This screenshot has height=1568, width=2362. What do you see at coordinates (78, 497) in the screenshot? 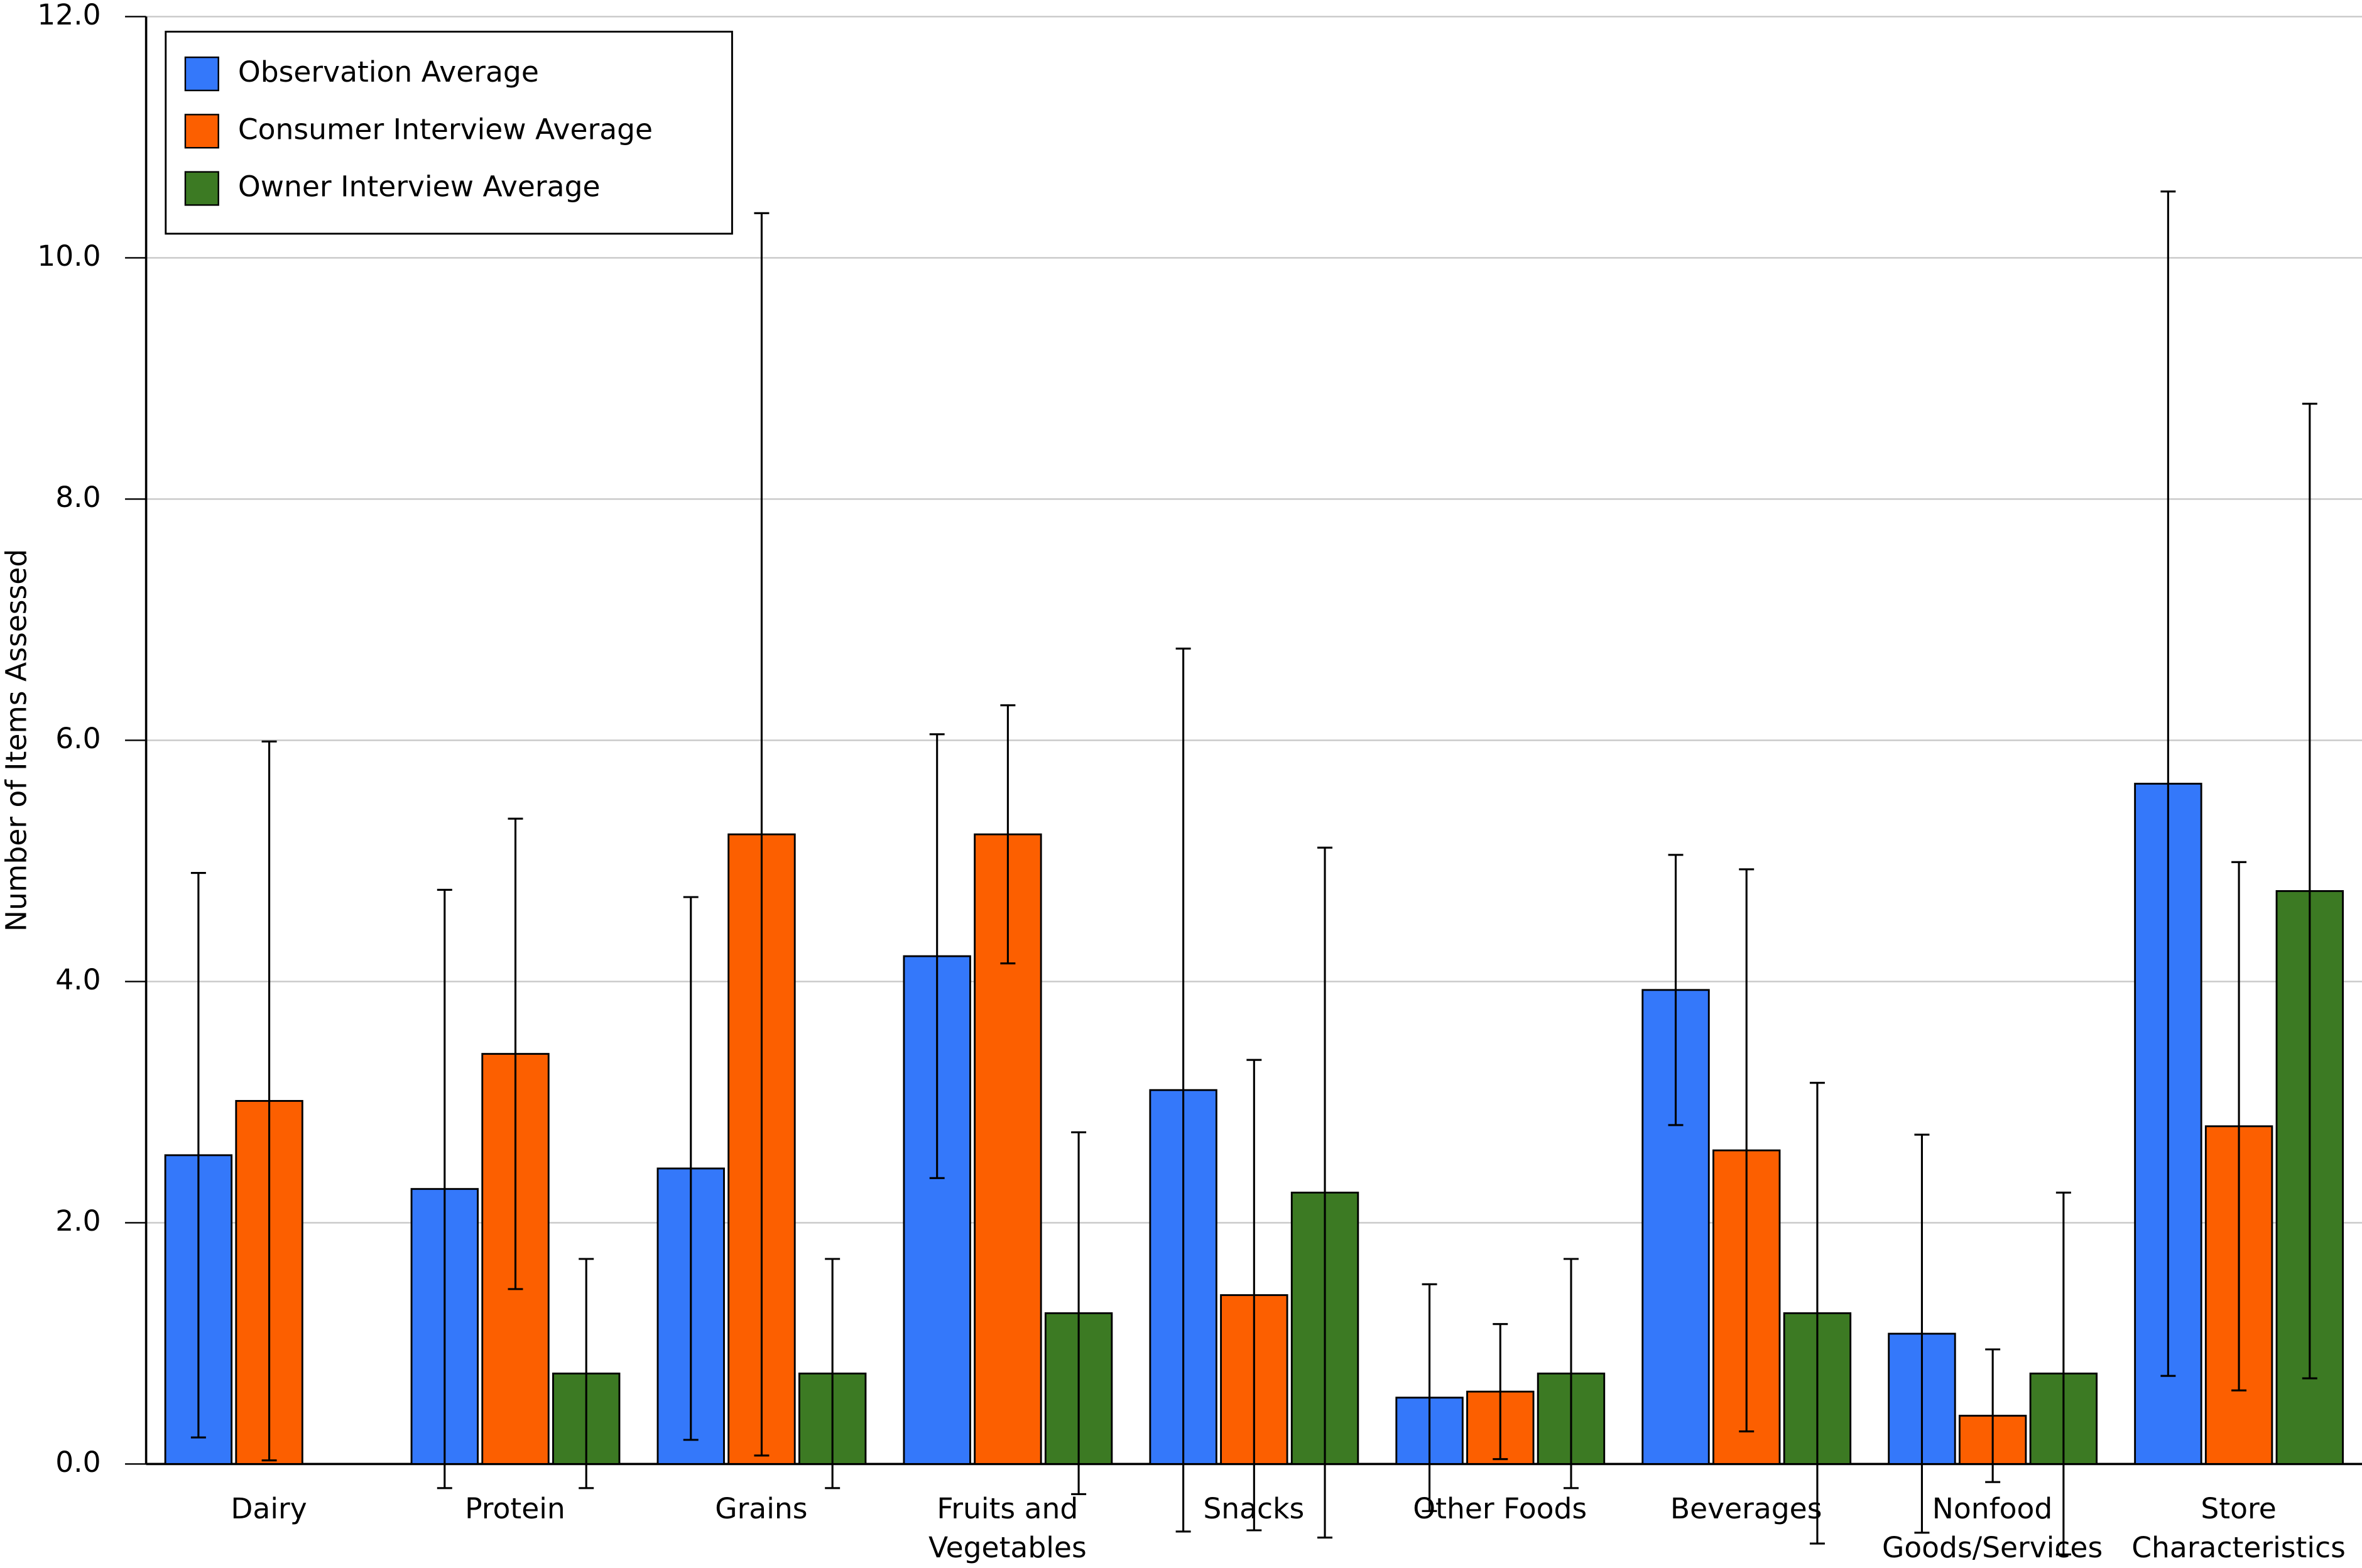
I see `y-tick-label: 8.0` at bounding box center [78, 497].